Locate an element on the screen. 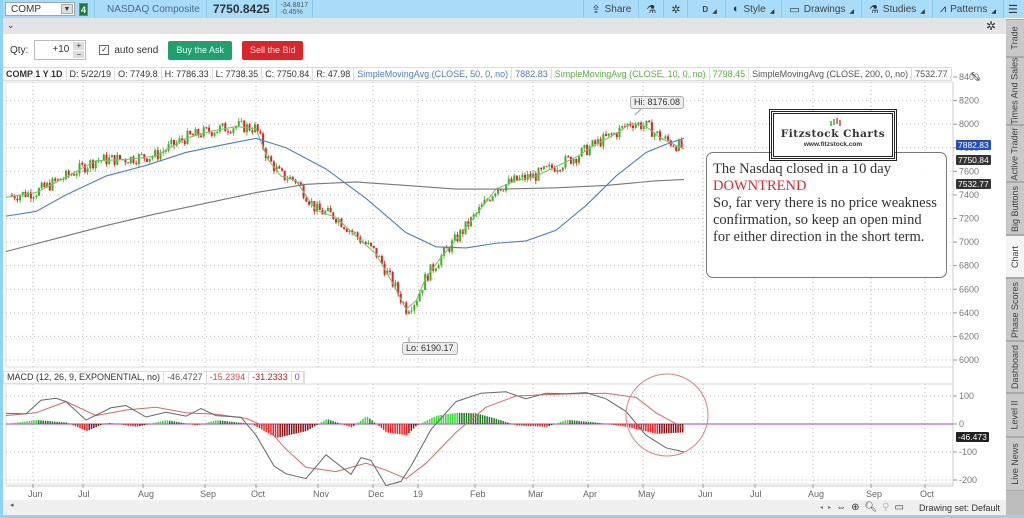 The height and width of the screenshot is (518, 1024). macd-diff: -31.2333 is located at coordinates (270, 377).